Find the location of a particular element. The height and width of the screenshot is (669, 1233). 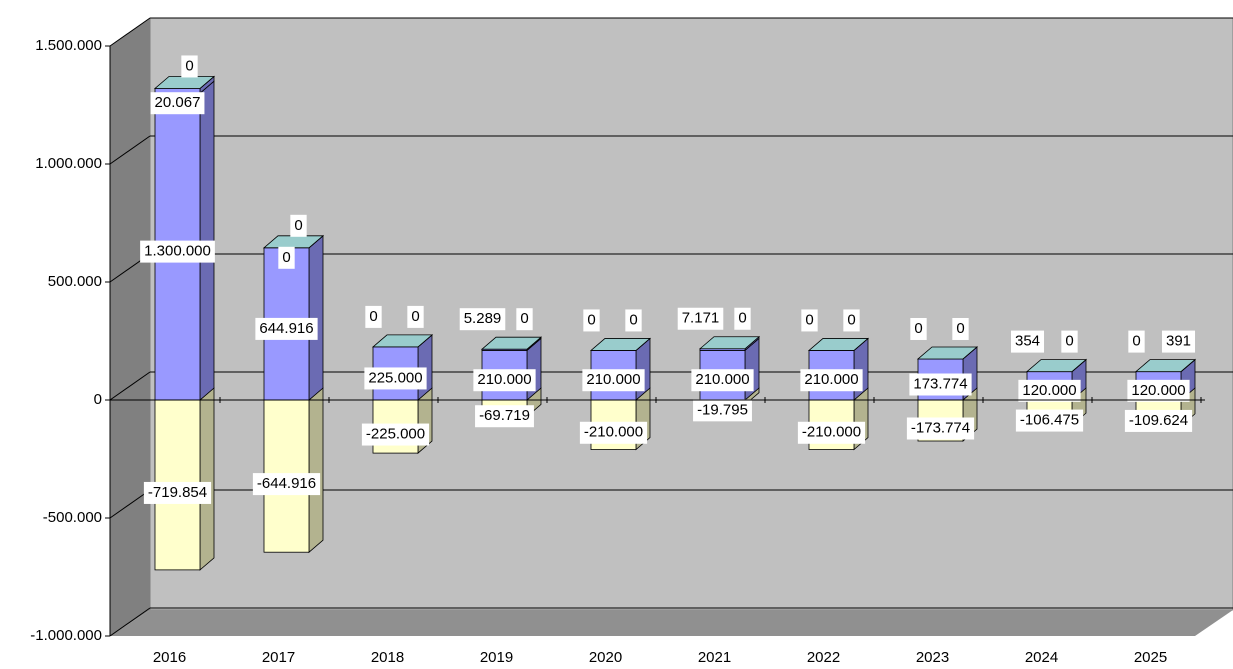

data-label: 1.300.000 is located at coordinates (177, 251).